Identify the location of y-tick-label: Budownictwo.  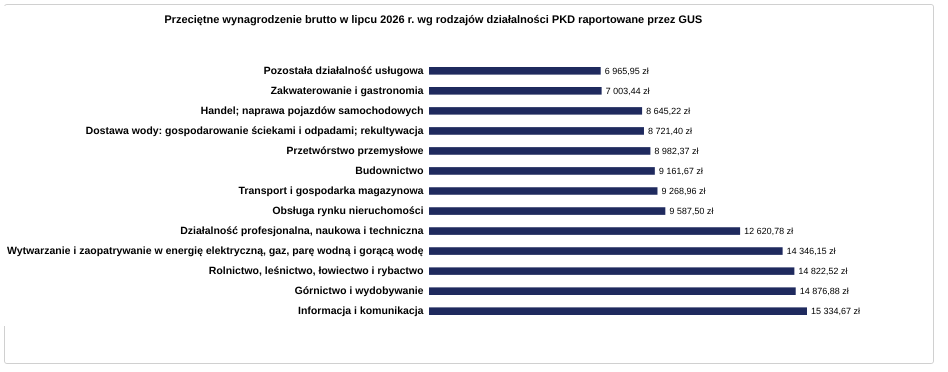
(389, 170).